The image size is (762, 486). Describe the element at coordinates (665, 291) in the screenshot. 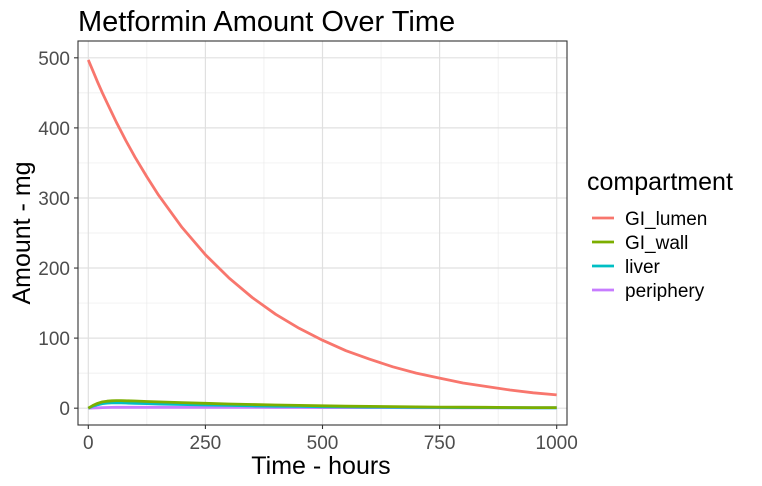

I see `legend-label-periphery: periphery` at that location.